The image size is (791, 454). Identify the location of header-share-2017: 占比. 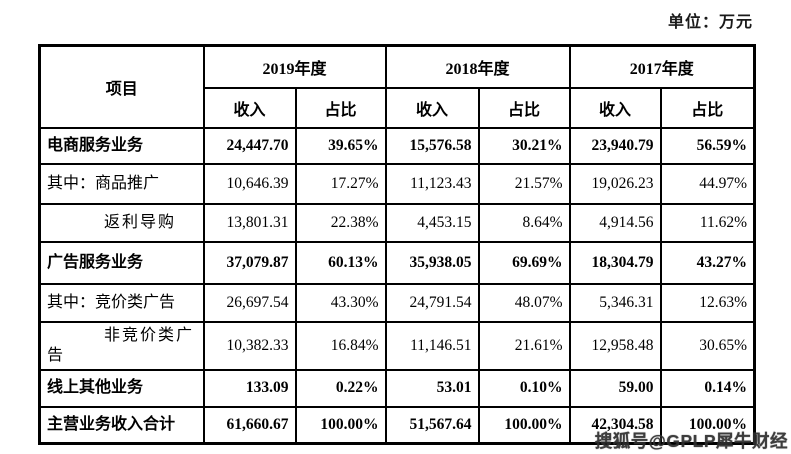
(707, 107).